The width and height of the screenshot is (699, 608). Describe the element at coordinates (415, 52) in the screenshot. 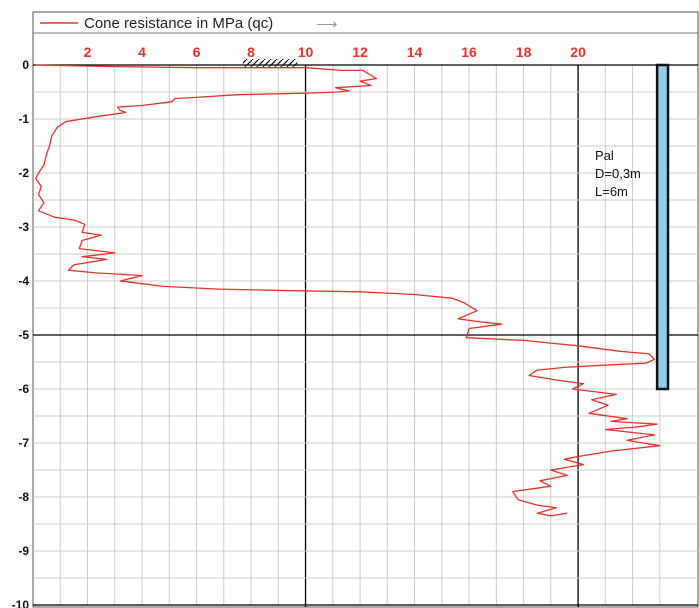

I see `x-tick-label-14: 14` at that location.